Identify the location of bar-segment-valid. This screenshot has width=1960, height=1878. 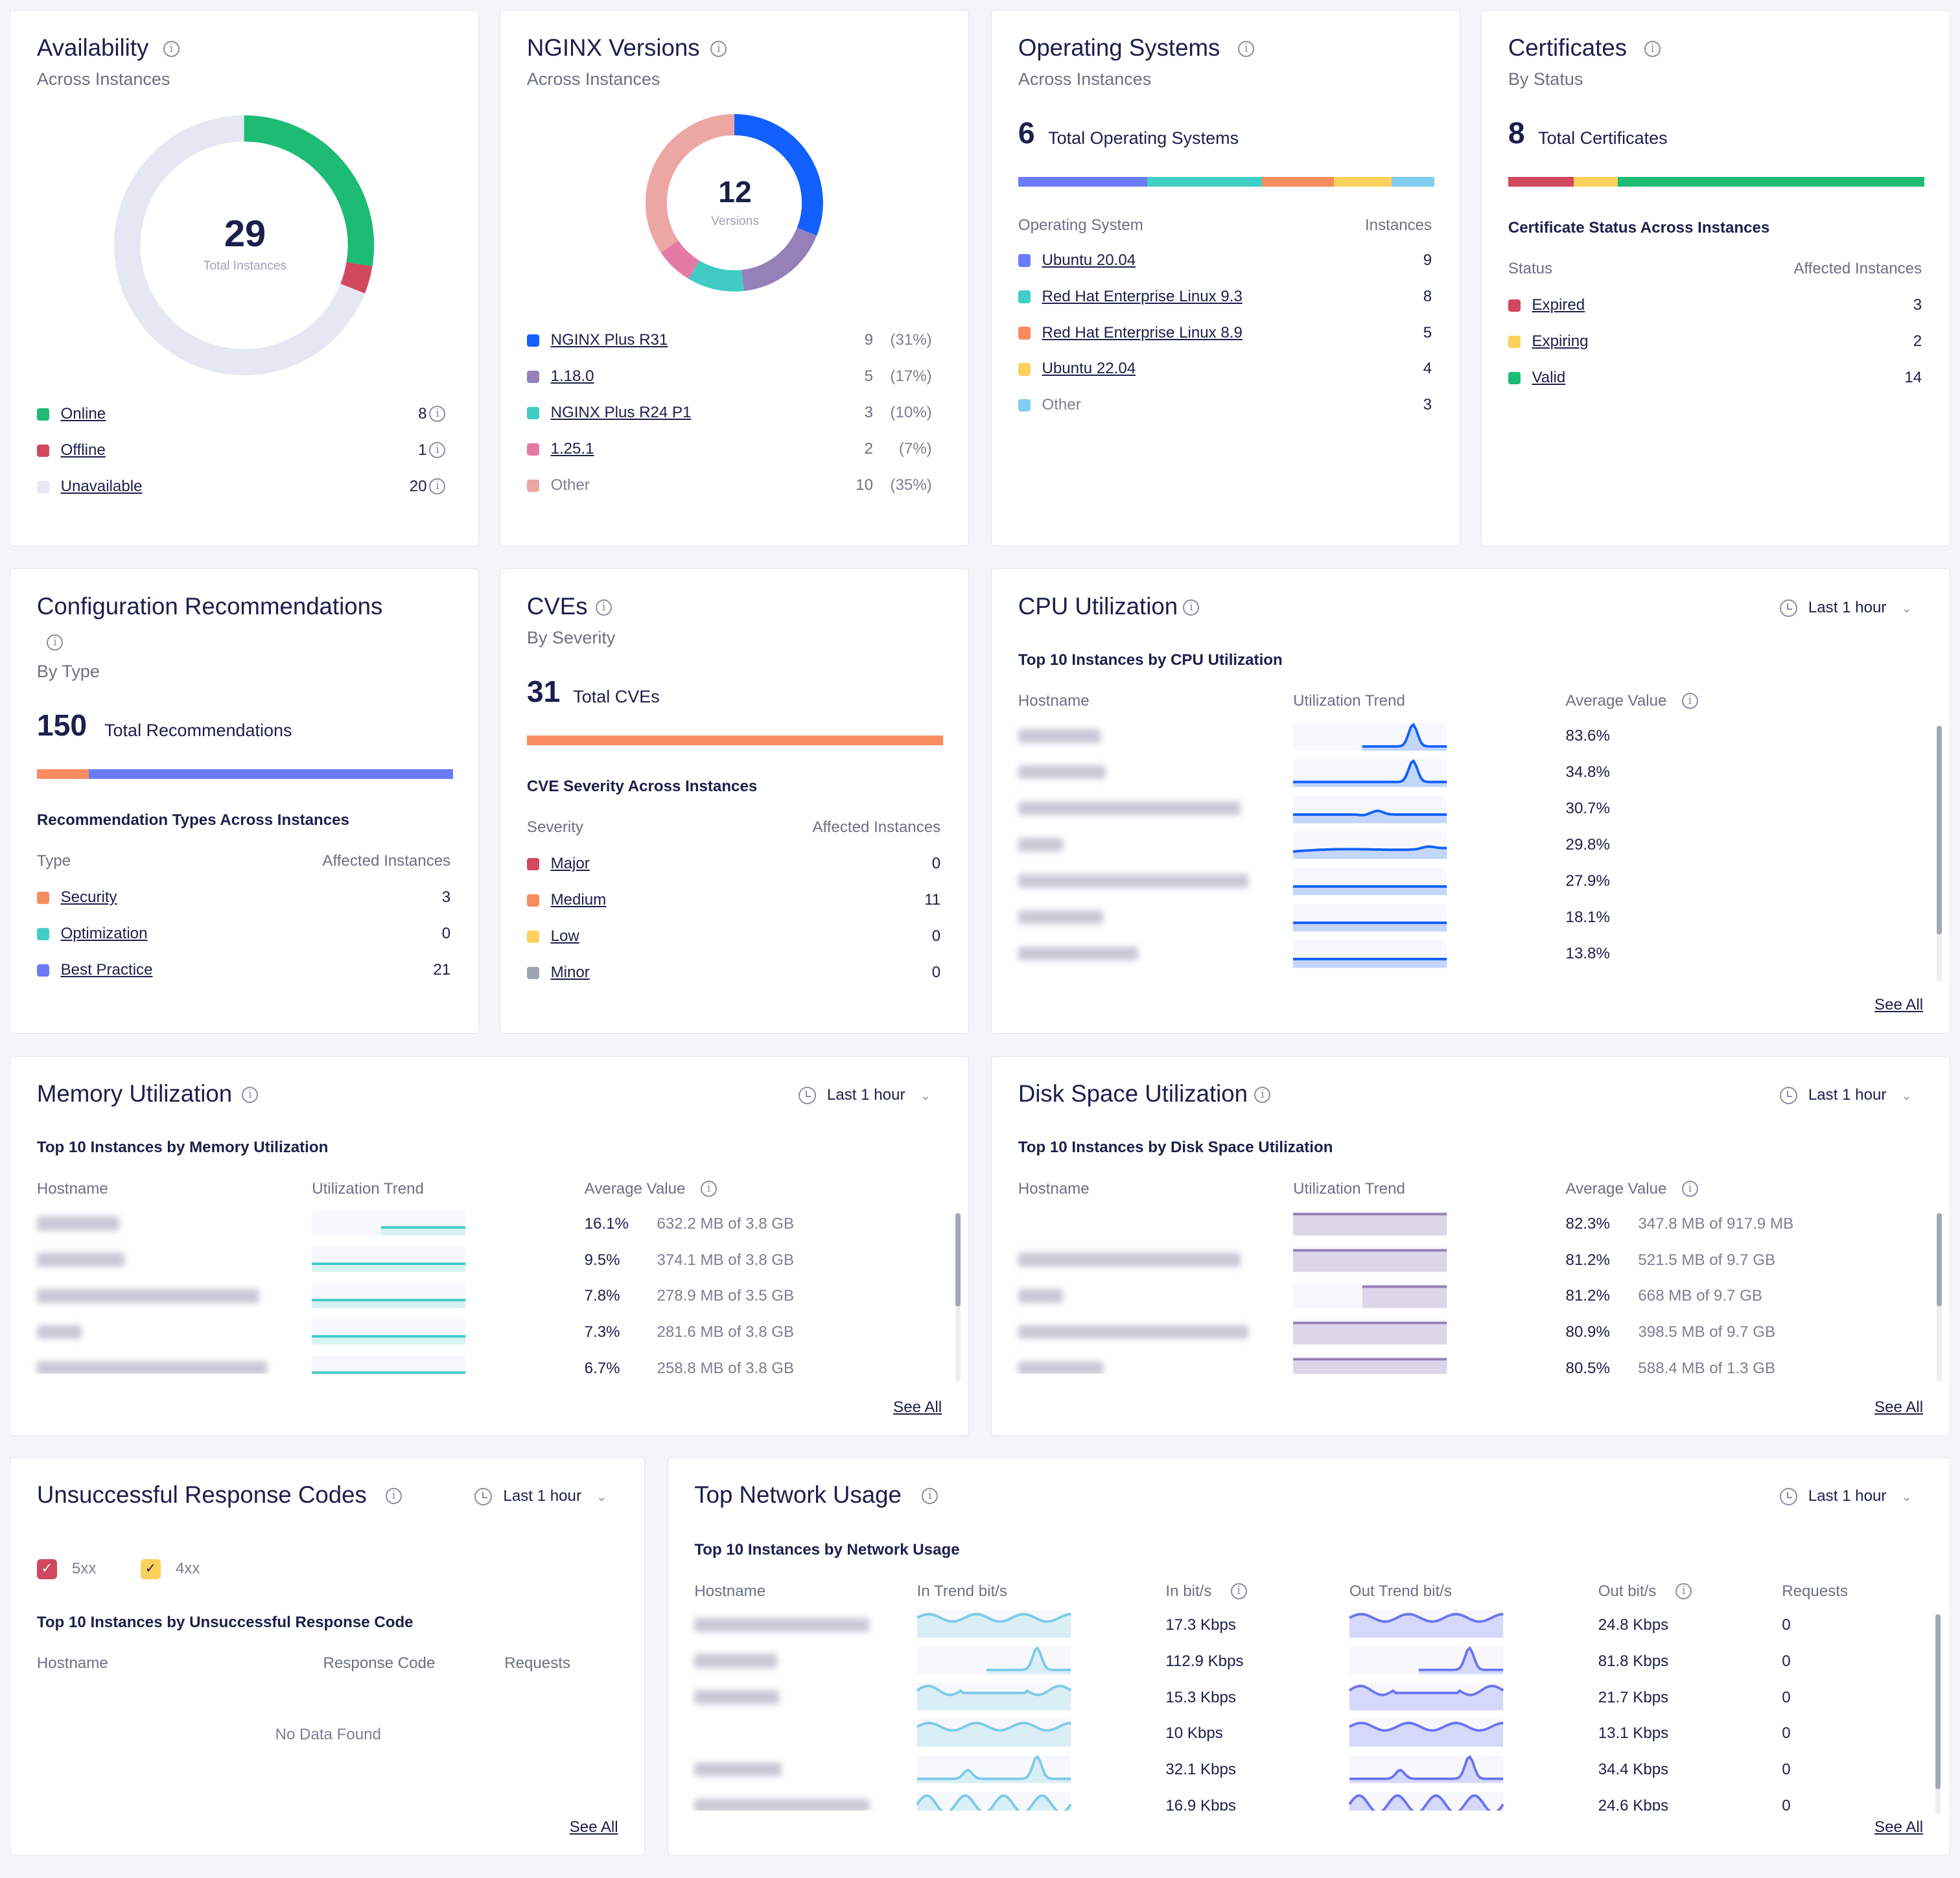
(1770, 181).